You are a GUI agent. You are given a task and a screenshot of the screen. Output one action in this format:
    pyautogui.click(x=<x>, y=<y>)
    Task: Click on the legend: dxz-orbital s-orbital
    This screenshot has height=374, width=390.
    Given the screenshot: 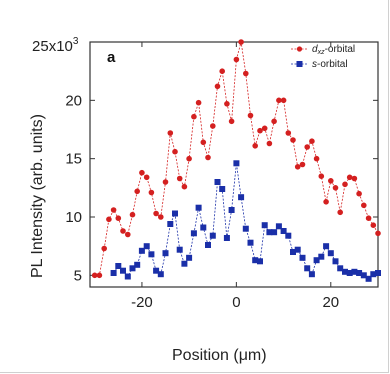 What is the action you would take?
    pyautogui.click(x=323, y=57)
    